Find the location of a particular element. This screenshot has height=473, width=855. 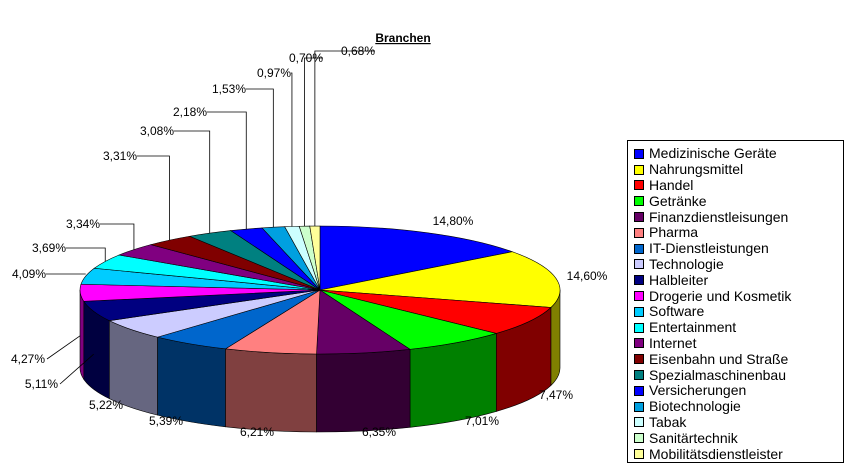

legend-label: Pharma is located at coordinates (674, 232).